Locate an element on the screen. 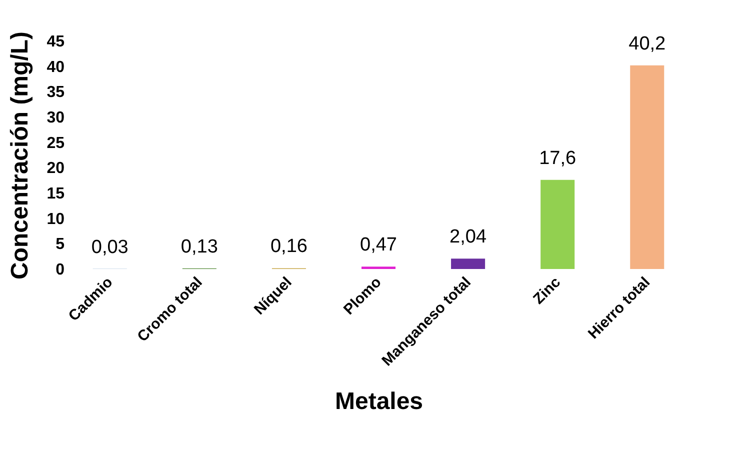 The image size is (730, 461). data-label: 0,47 is located at coordinates (378, 245).